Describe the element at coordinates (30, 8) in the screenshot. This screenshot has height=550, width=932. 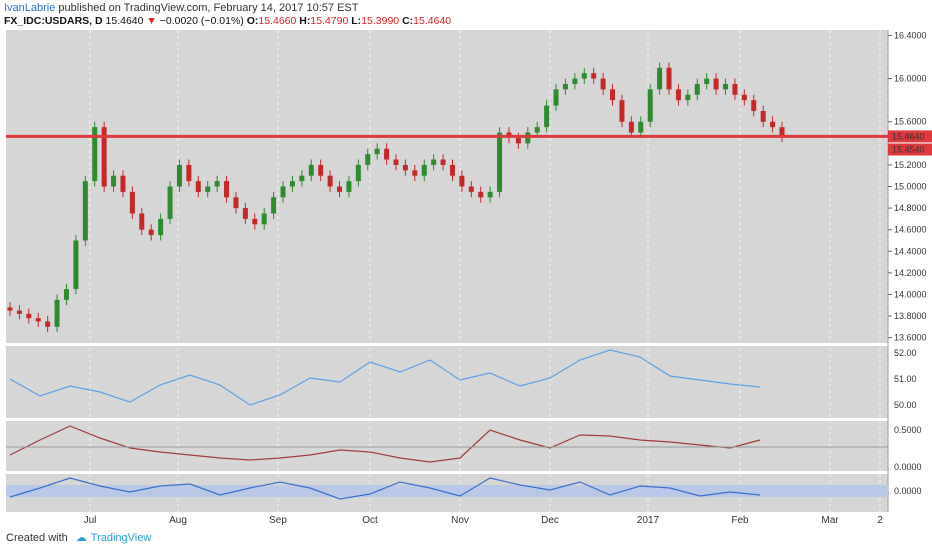
I see `author-link: IvanLabrie` at that location.